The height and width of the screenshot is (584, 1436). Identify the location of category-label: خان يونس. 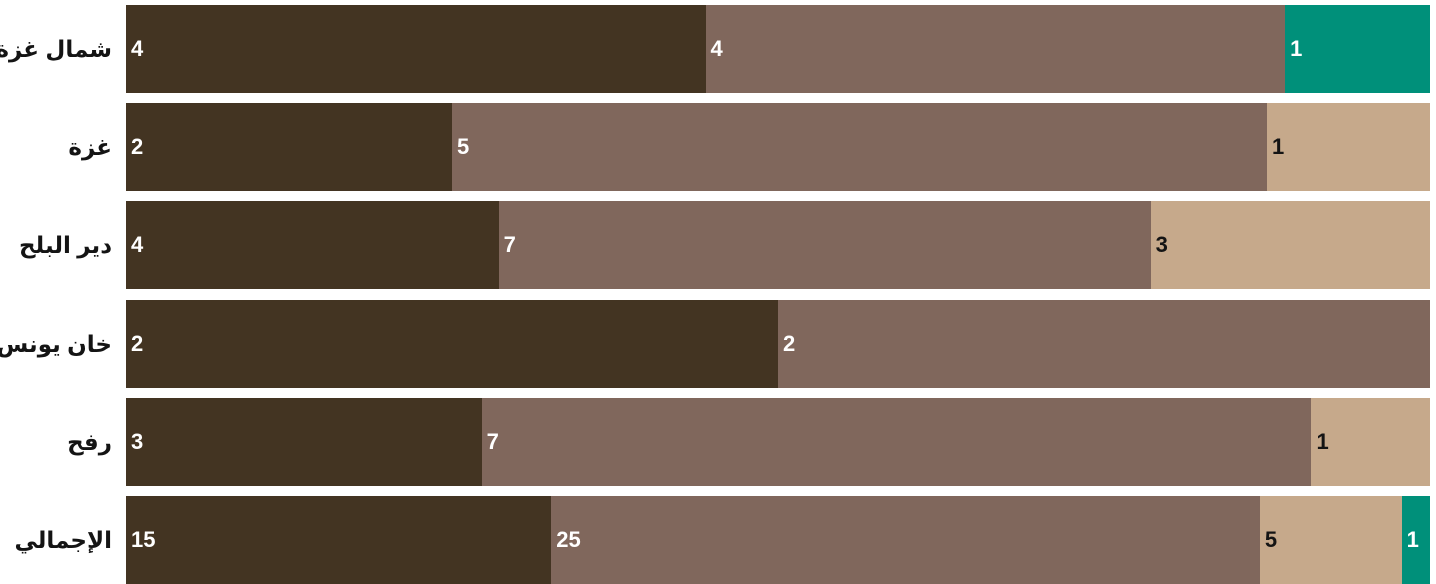
(56, 343).